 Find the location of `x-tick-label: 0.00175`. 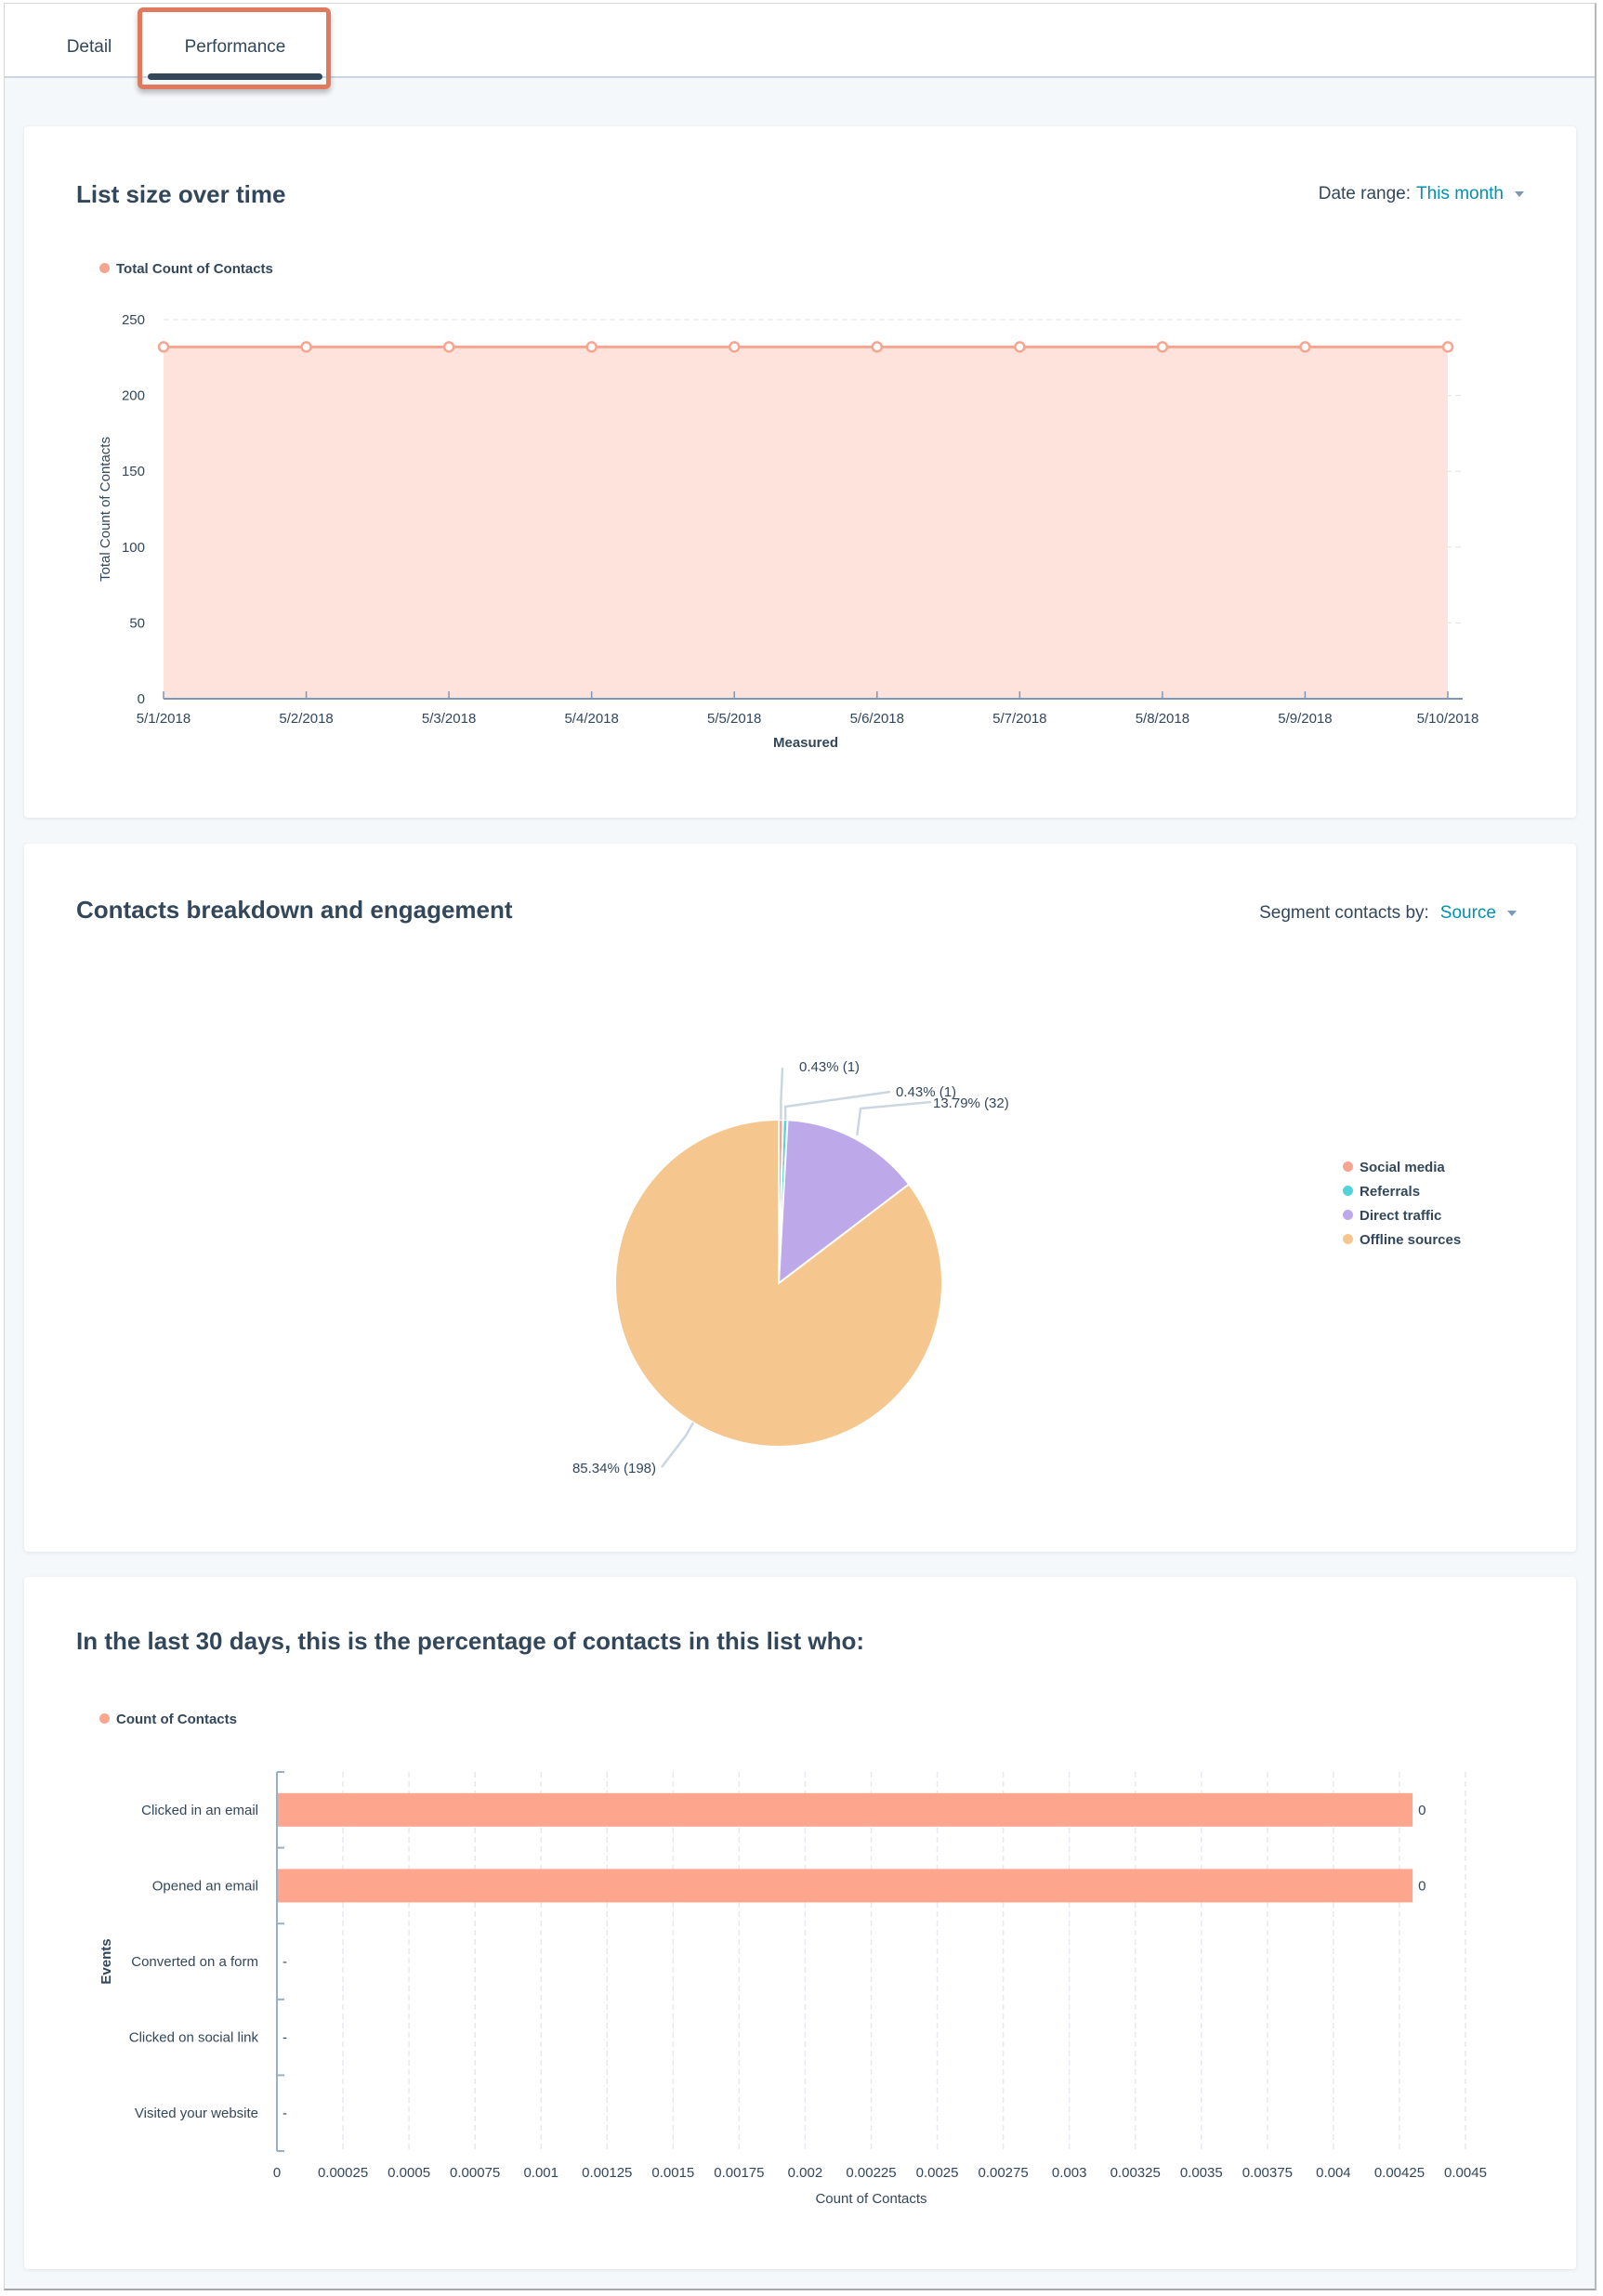

x-tick-label: 0.00175 is located at coordinates (739, 2173).